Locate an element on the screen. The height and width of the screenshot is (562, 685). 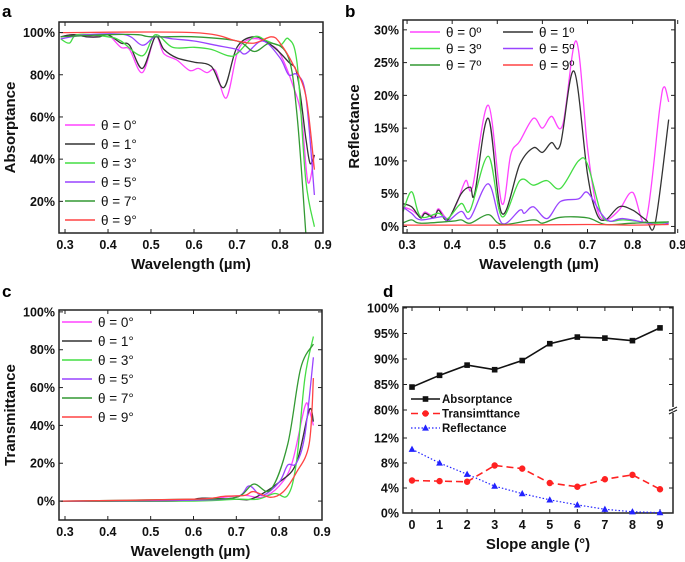
legend-label: θ = 7º is located at coordinates (463, 65).